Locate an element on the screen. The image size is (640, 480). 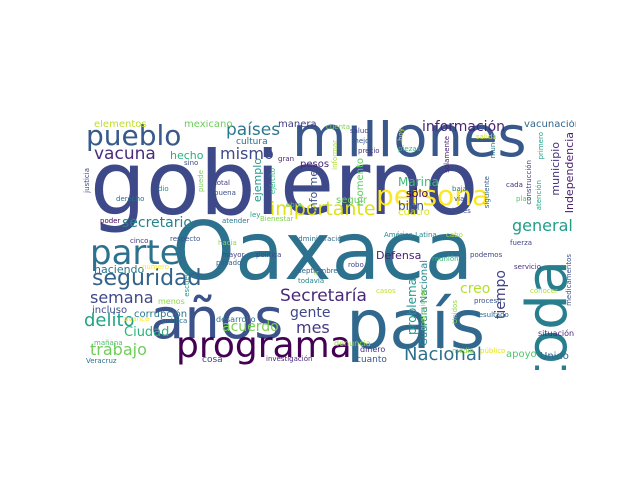
word-salida: salida is located at coordinates (486, 137).